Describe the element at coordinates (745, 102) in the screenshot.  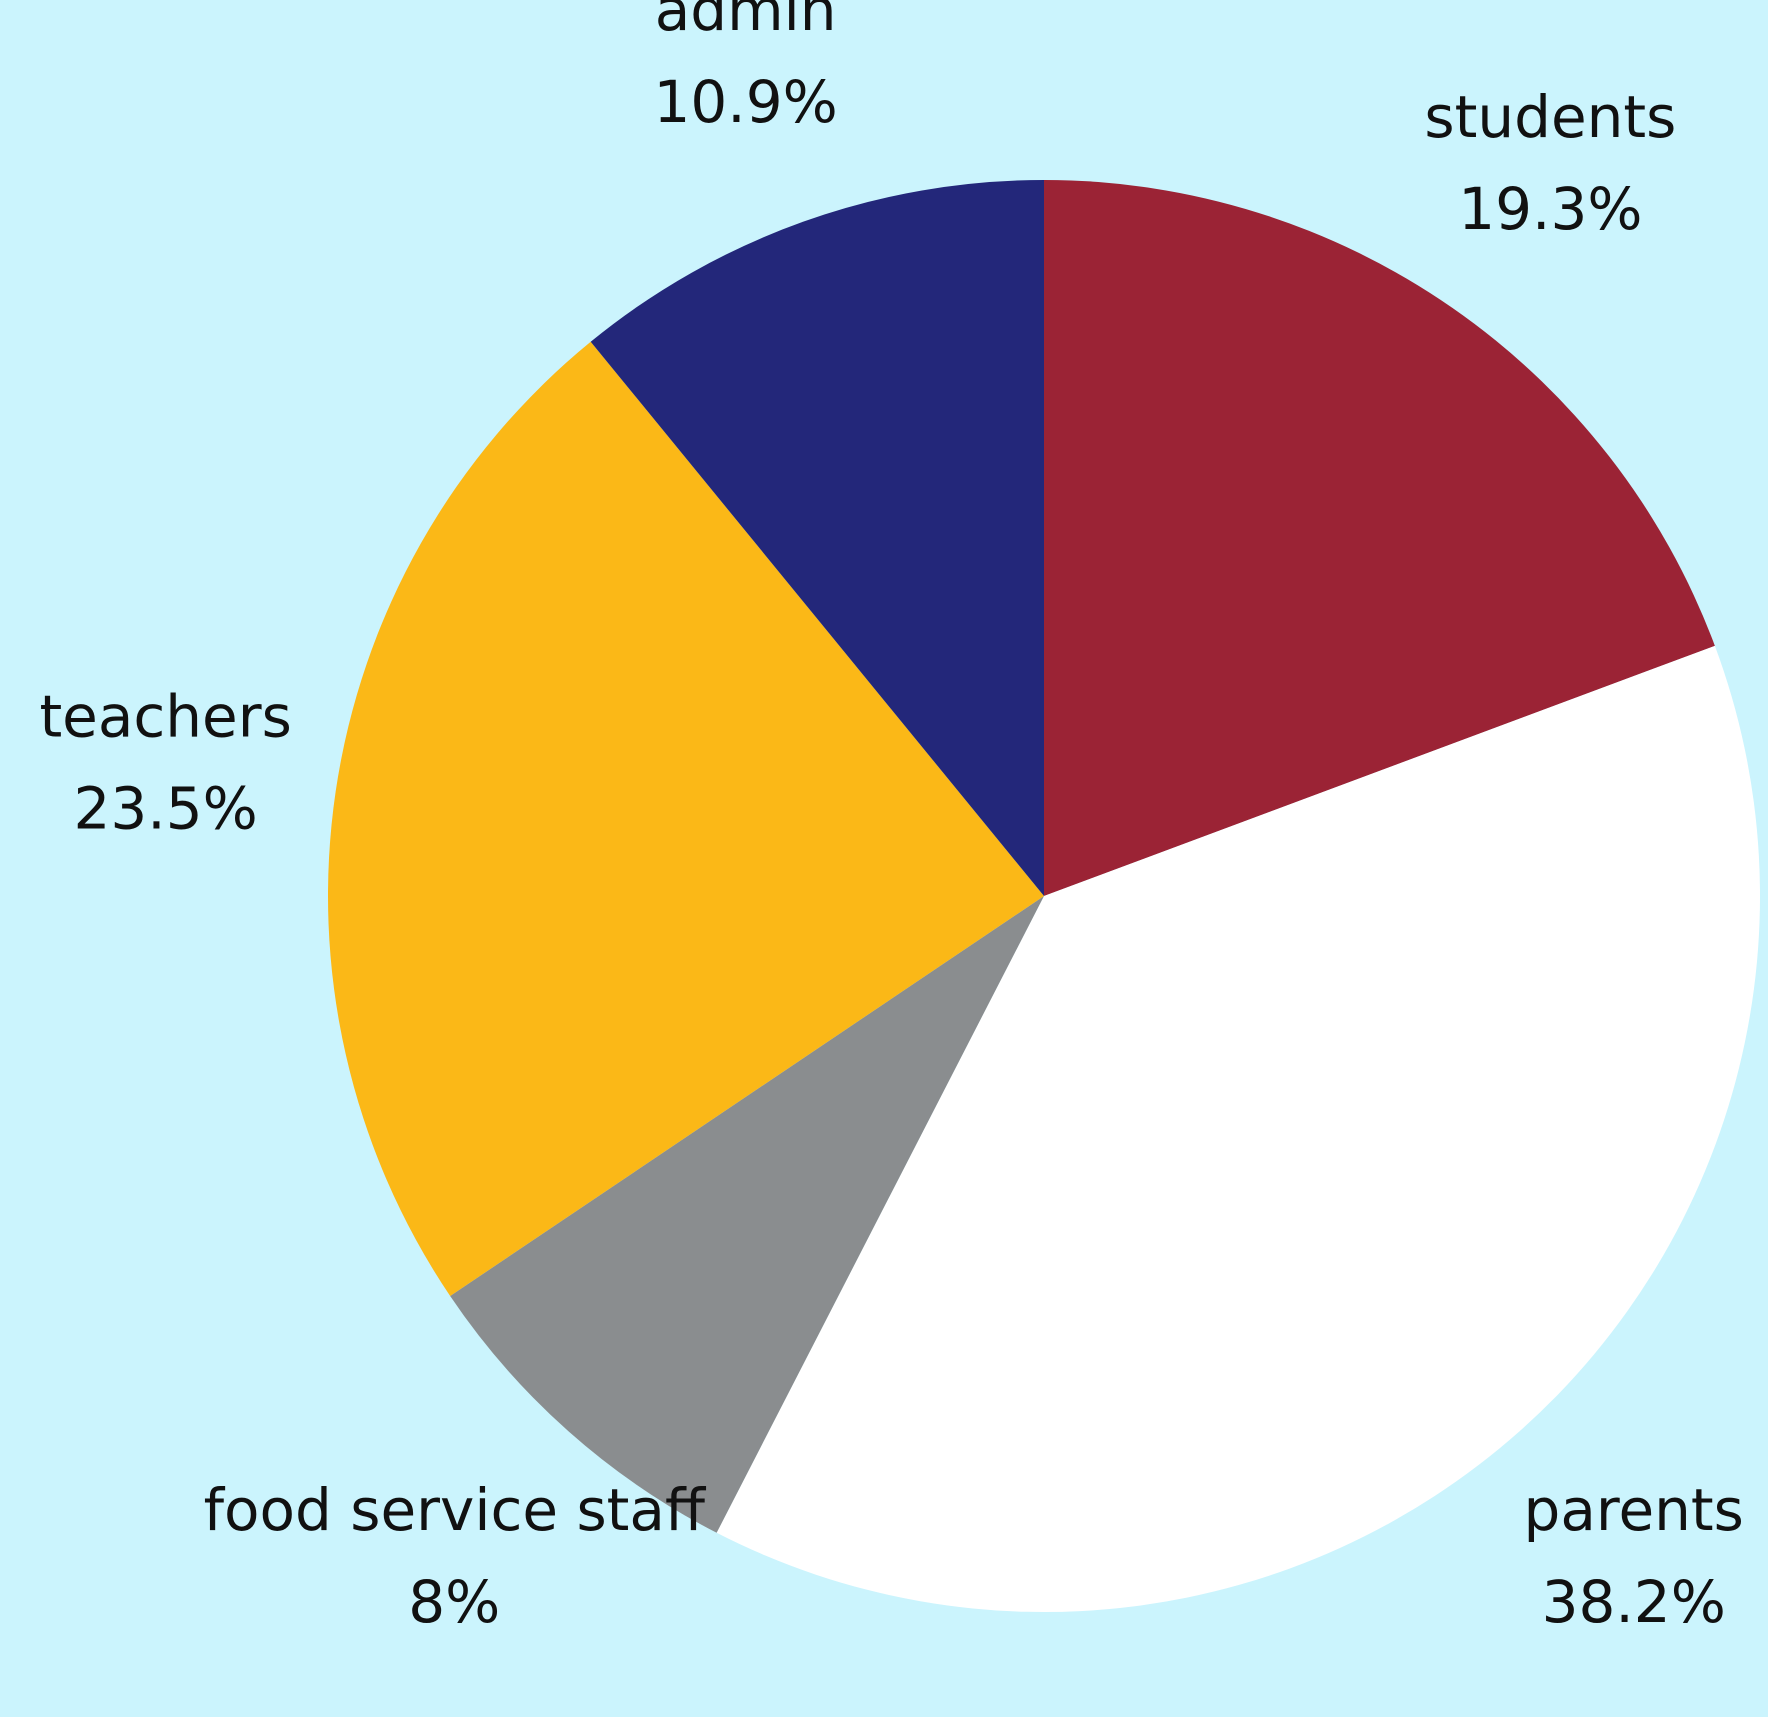
I see `slice-value-label: 10.9%` at that location.